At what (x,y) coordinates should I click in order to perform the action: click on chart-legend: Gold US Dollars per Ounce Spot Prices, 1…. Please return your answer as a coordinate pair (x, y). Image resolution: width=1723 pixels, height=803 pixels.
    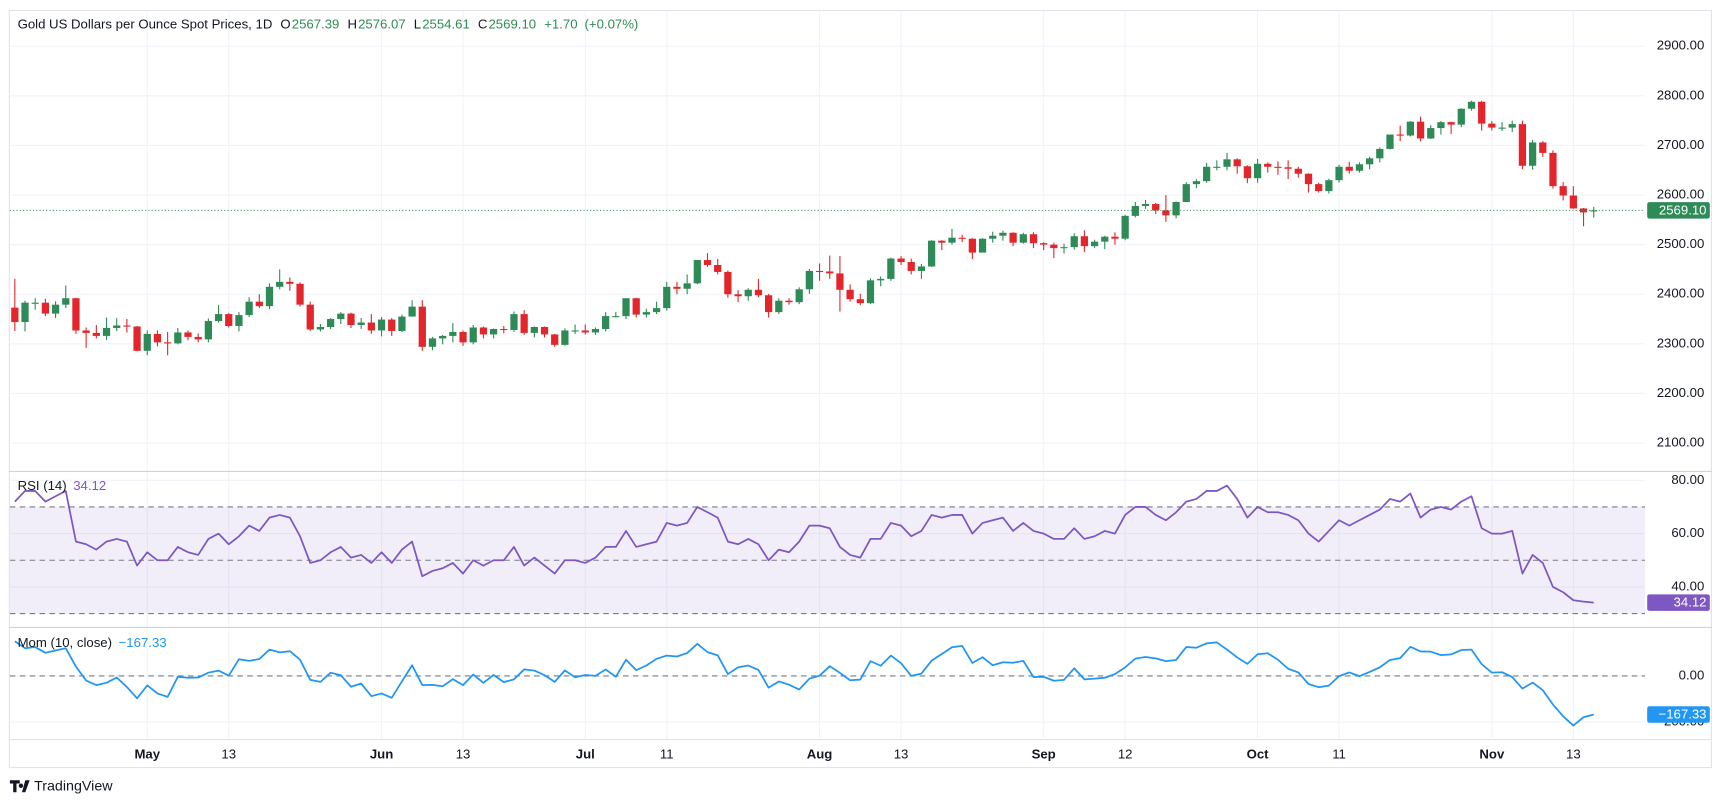
    Looking at the image, I should click on (328, 24).